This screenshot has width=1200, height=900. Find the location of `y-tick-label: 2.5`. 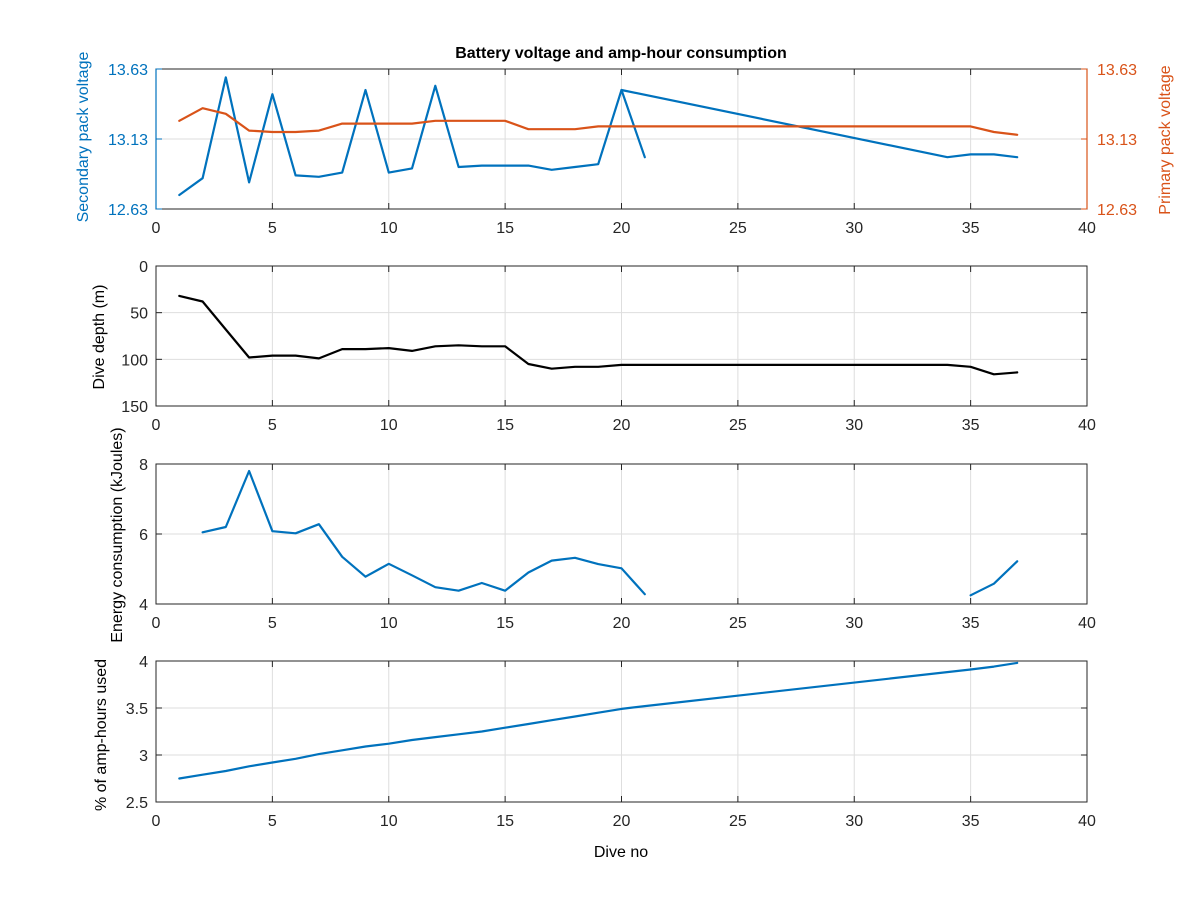

y-tick-label: 2.5 is located at coordinates (137, 803).